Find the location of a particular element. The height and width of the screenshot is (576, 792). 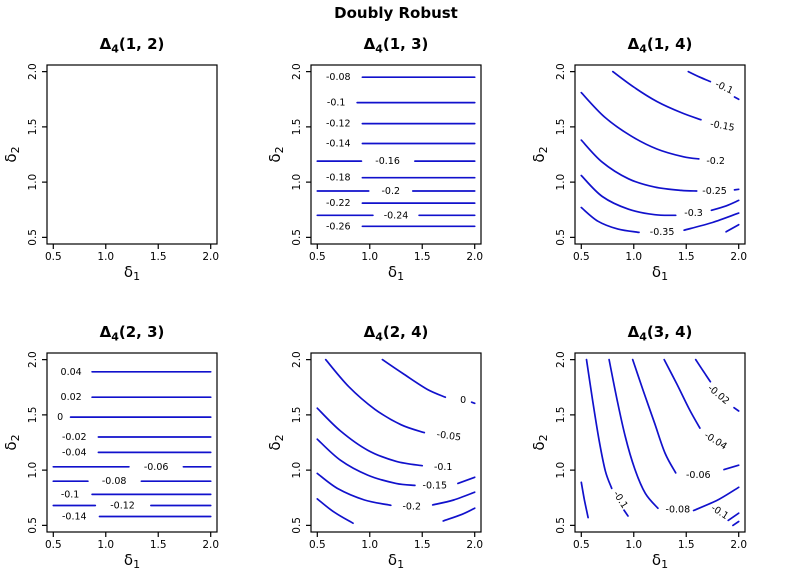

contour-line--0.25 is located at coordinates (639, 165).